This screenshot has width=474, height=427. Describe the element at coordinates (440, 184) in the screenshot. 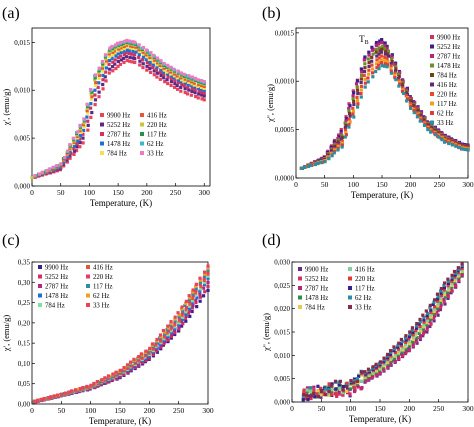

I see `x-tick-label: 250` at that location.